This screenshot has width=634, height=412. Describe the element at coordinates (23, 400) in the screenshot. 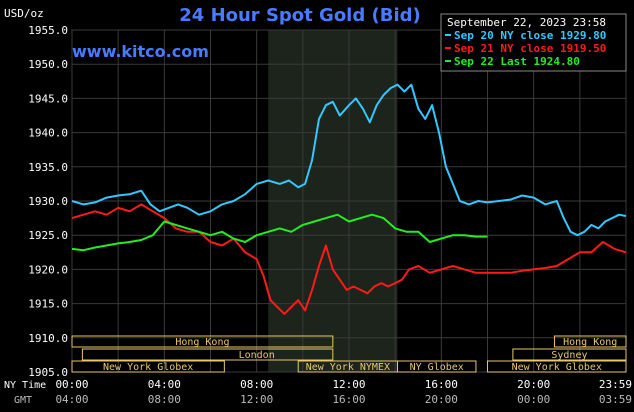

I see `x-axis-caption-gmt: GMT` at that location.